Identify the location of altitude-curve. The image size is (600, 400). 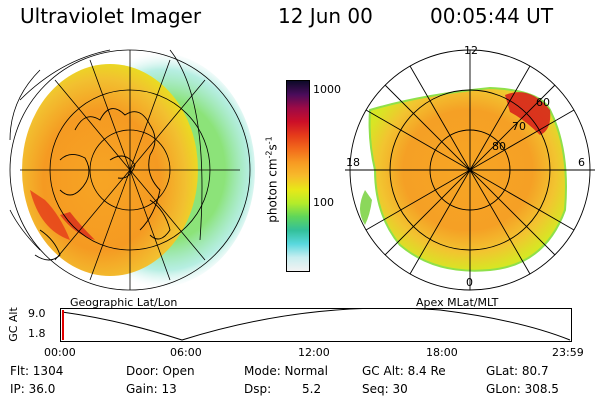
(316, 324).